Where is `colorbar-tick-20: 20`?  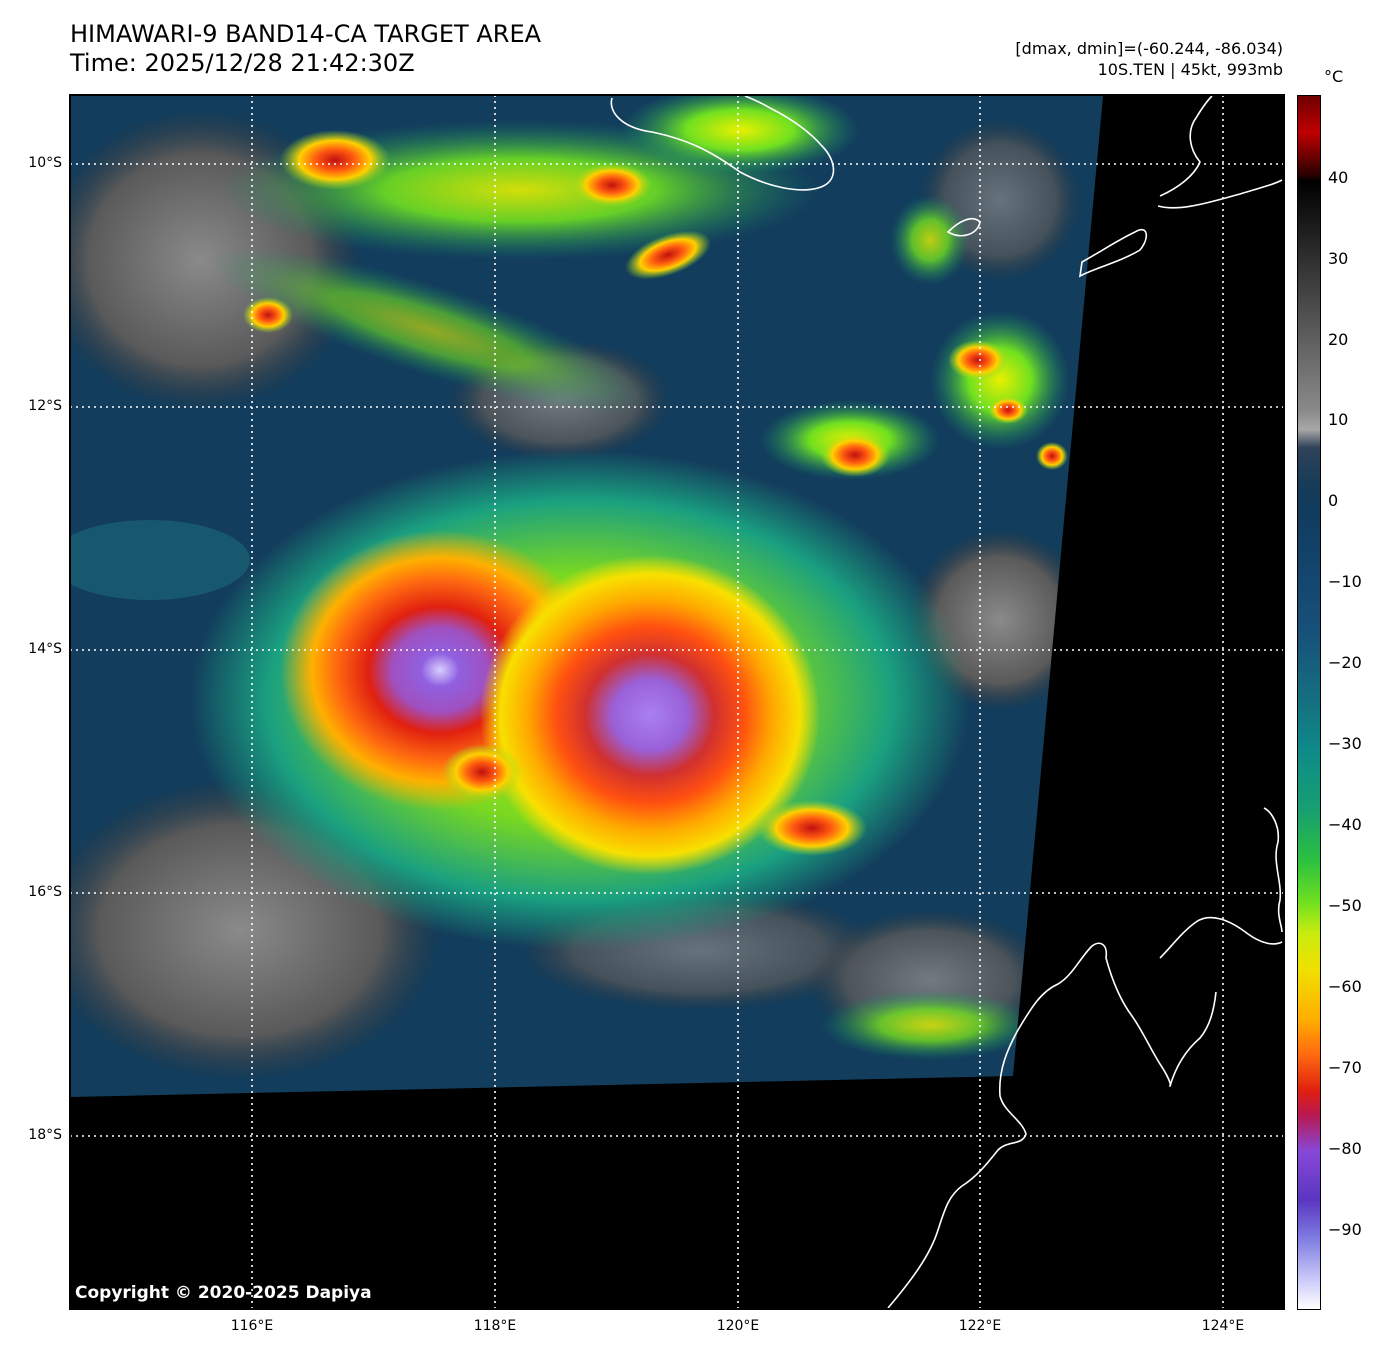 colorbar-tick-20: 20 is located at coordinates (1338, 339).